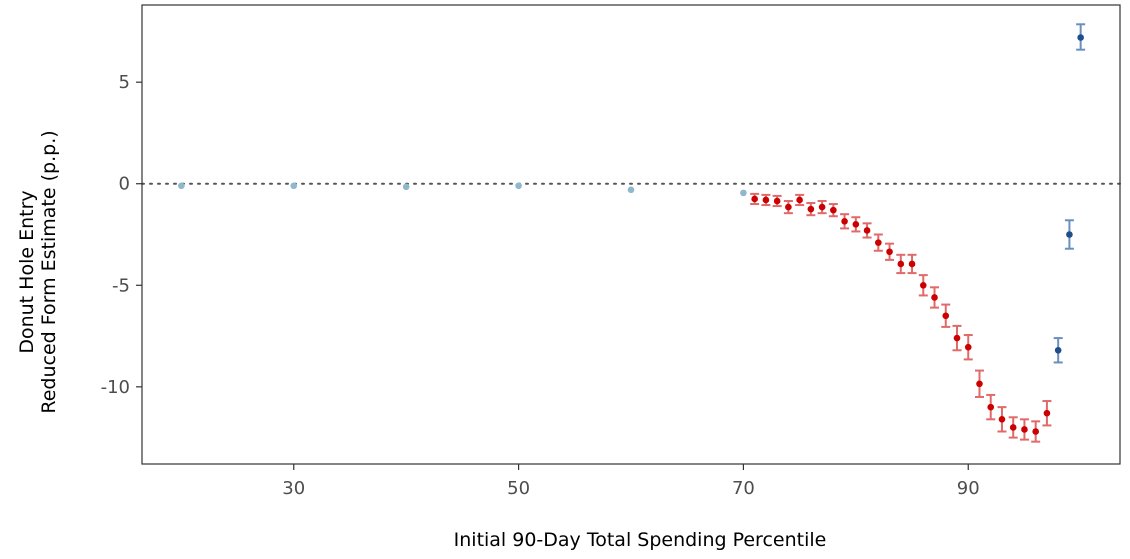 The width and height of the screenshot is (1130, 559). What do you see at coordinates (27, 271) in the screenshot?
I see `y-axis-title-line-1: Donut Hole Entry` at bounding box center [27, 271].